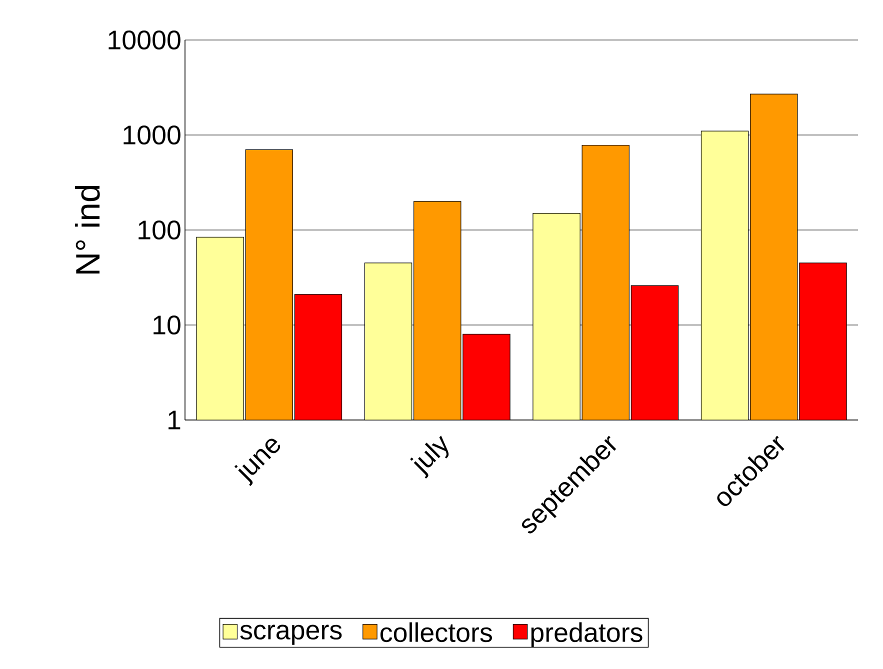 The width and height of the screenshot is (883, 669). I want to click on y-tick-label: 100, so click(159, 230).